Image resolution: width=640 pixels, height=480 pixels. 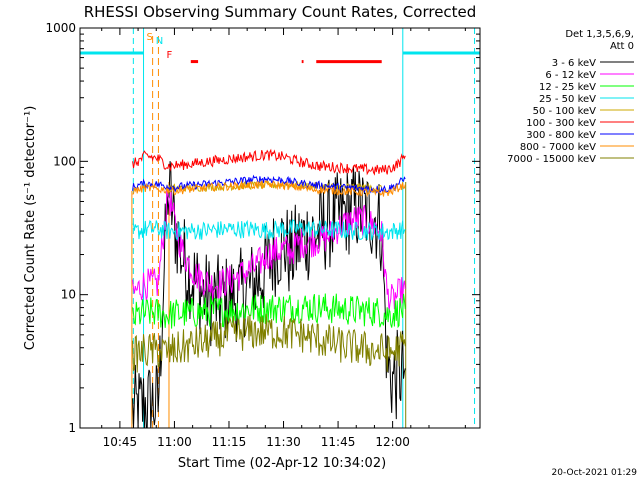 What do you see at coordinates (159, 41) in the screenshot?
I see `flag-label-N: N` at bounding box center [159, 41].